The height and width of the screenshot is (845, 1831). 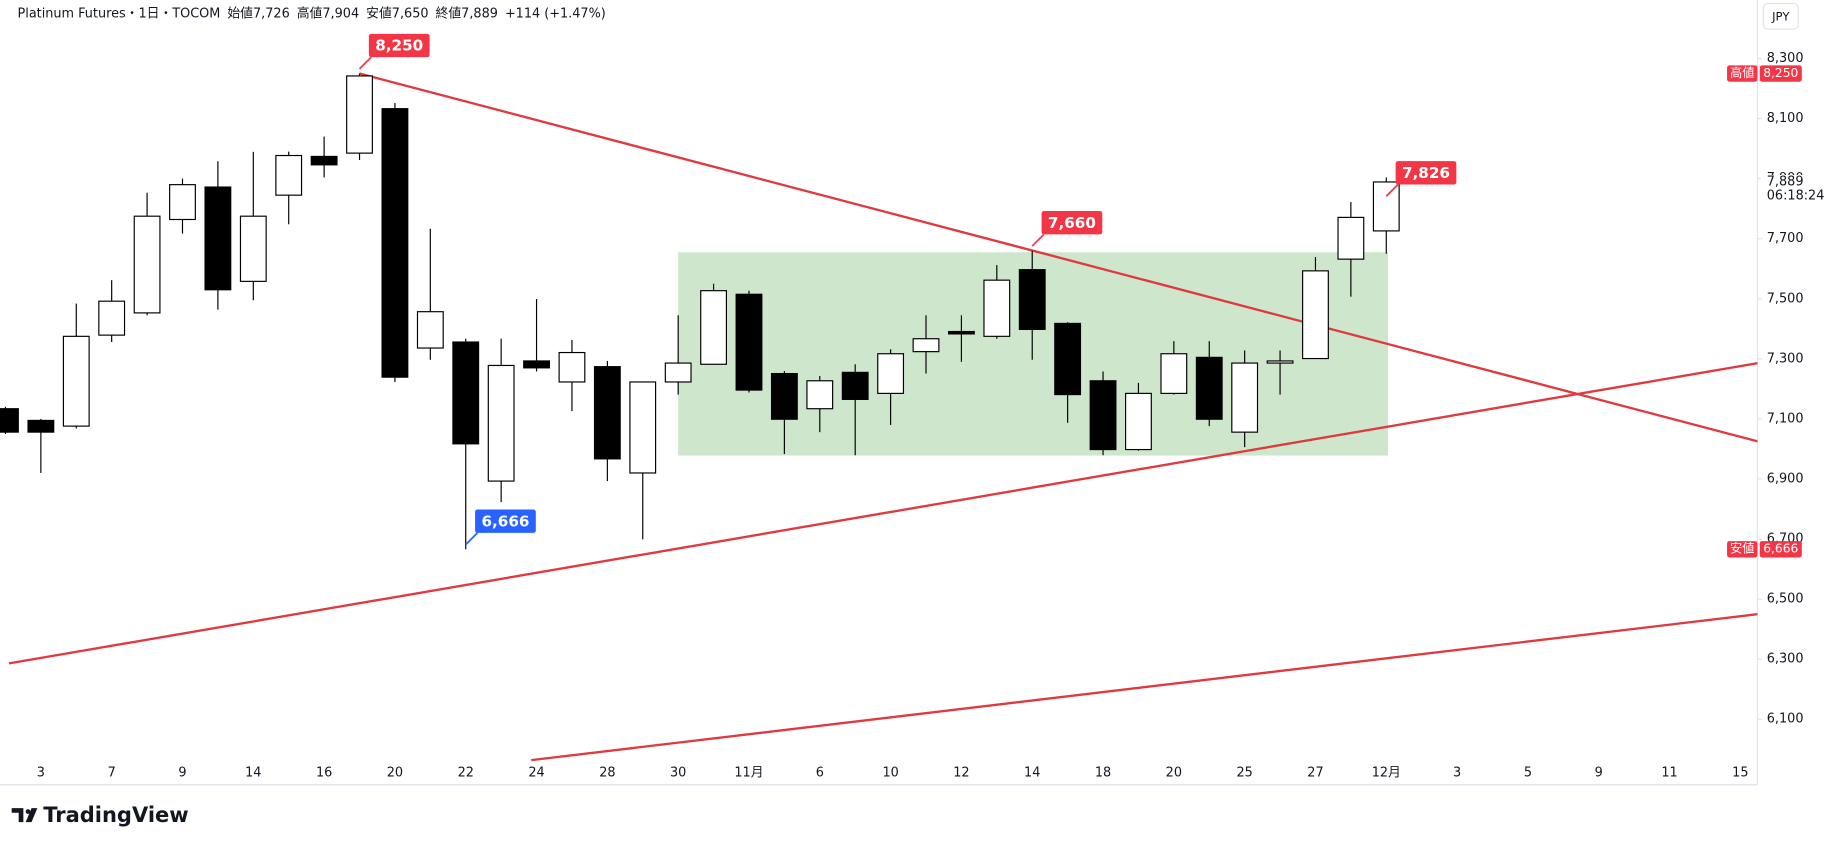 I want to click on logo: TradingView, so click(x=100, y=814).